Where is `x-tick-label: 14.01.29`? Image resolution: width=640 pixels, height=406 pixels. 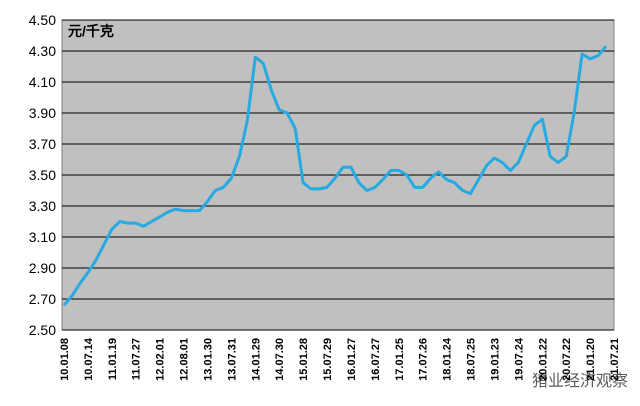
x-tick-label: 14.01.29 is located at coordinates (256, 359).